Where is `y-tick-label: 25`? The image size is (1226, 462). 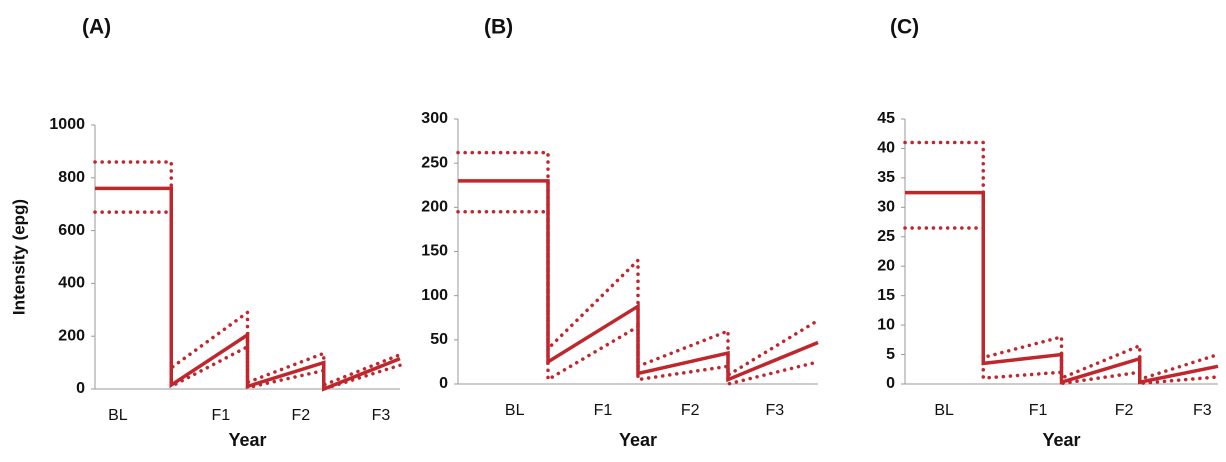 y-tick-label: 25 is located at coordinates (886, 236).